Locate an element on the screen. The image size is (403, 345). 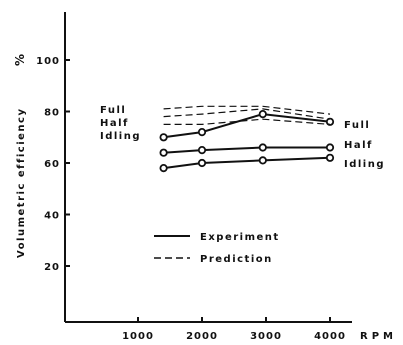
series-line-half-experiment is located at coordinates (246, 150).